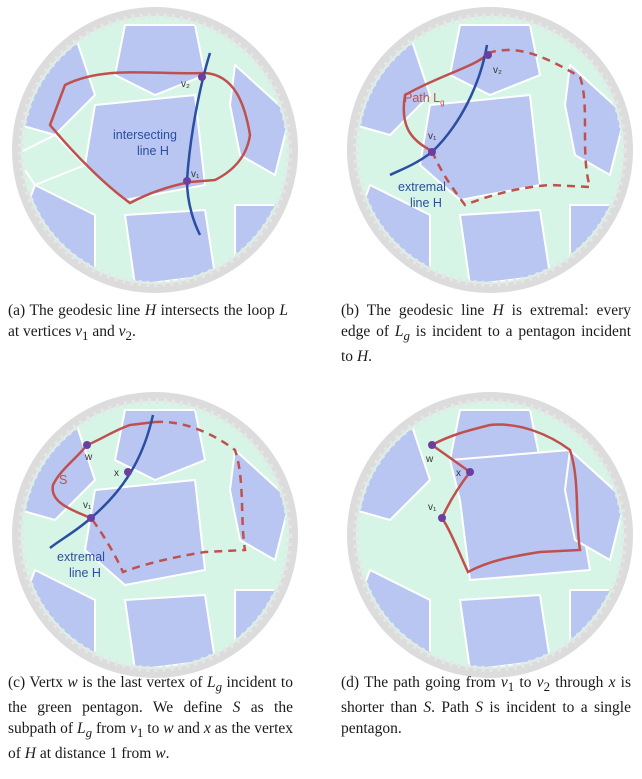 The image size is (642, 779). Describe the element at coordinates (424, 99) in the screenshot. I see `label-path: Path Lg` at that location.